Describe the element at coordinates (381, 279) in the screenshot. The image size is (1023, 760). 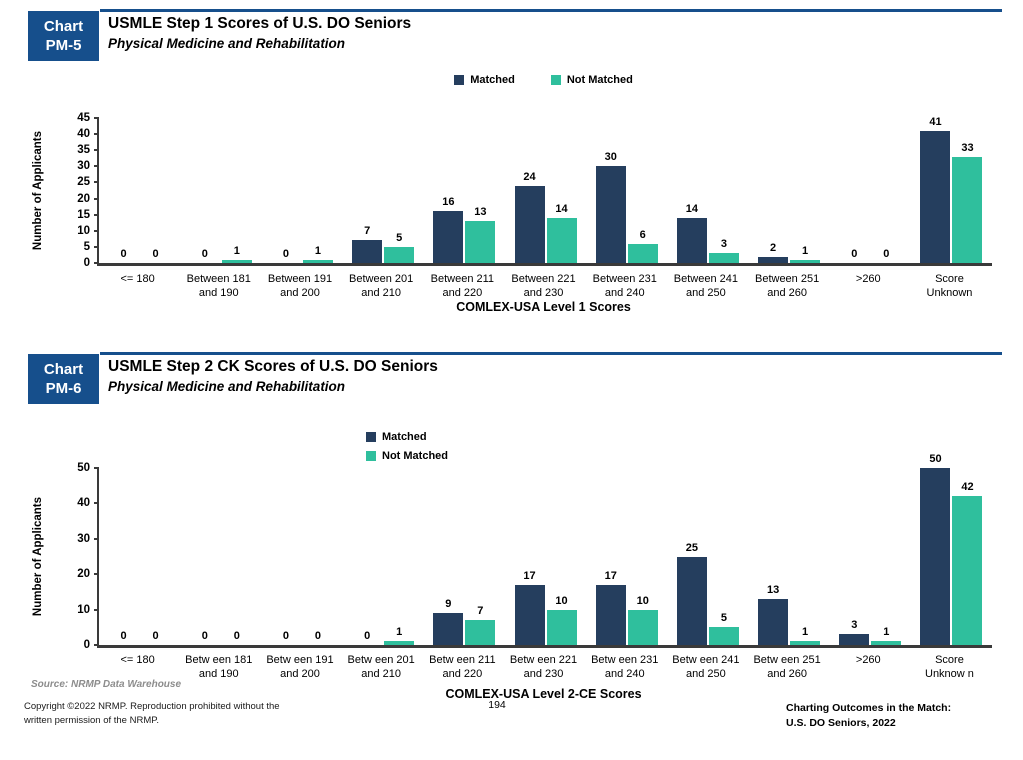
I see `x-category-label-line: Between 201` at that location.